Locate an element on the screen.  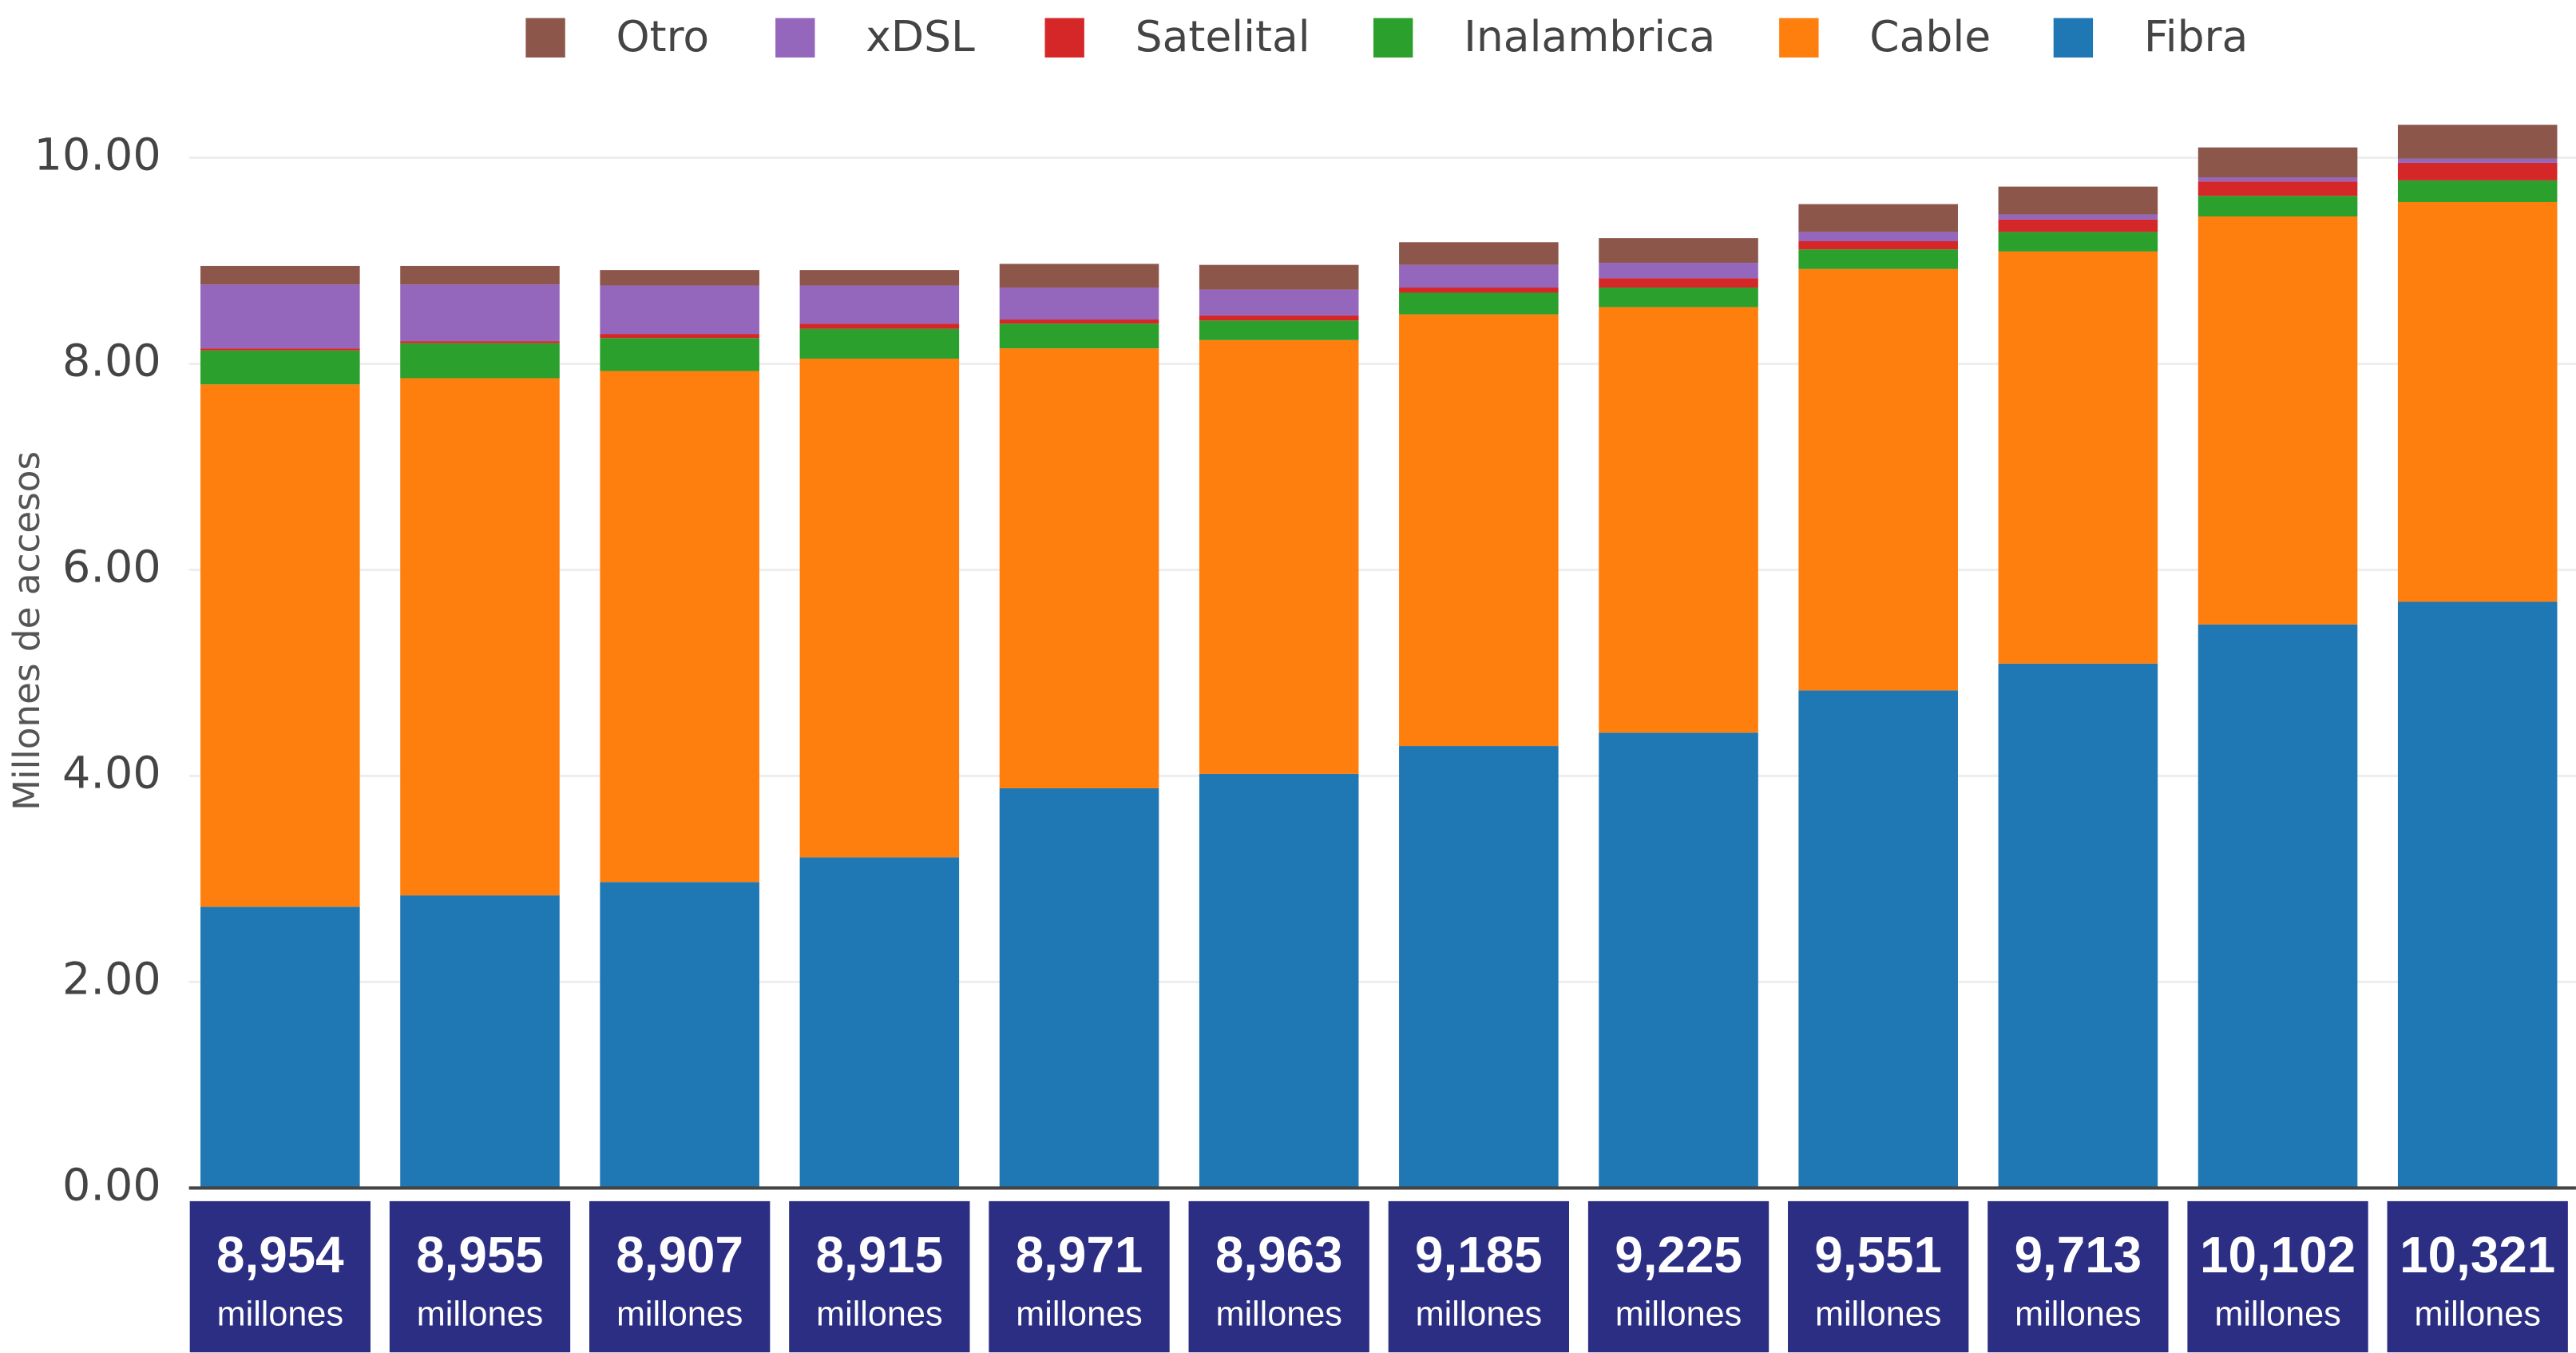
total-label: 10,102 is located at coordinates (2278, 1255).